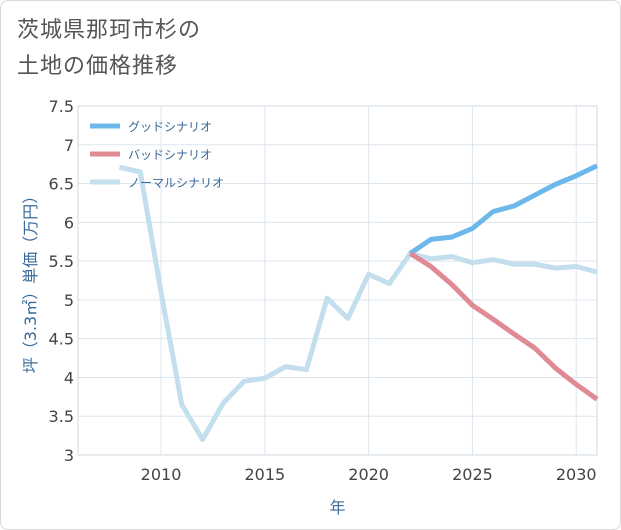 Image resolution: width=621 pixels, height=530 pixels. Describe the element at coordinates (69, 145) in the screenshot. I see `y-tick-label: 7` at that location.